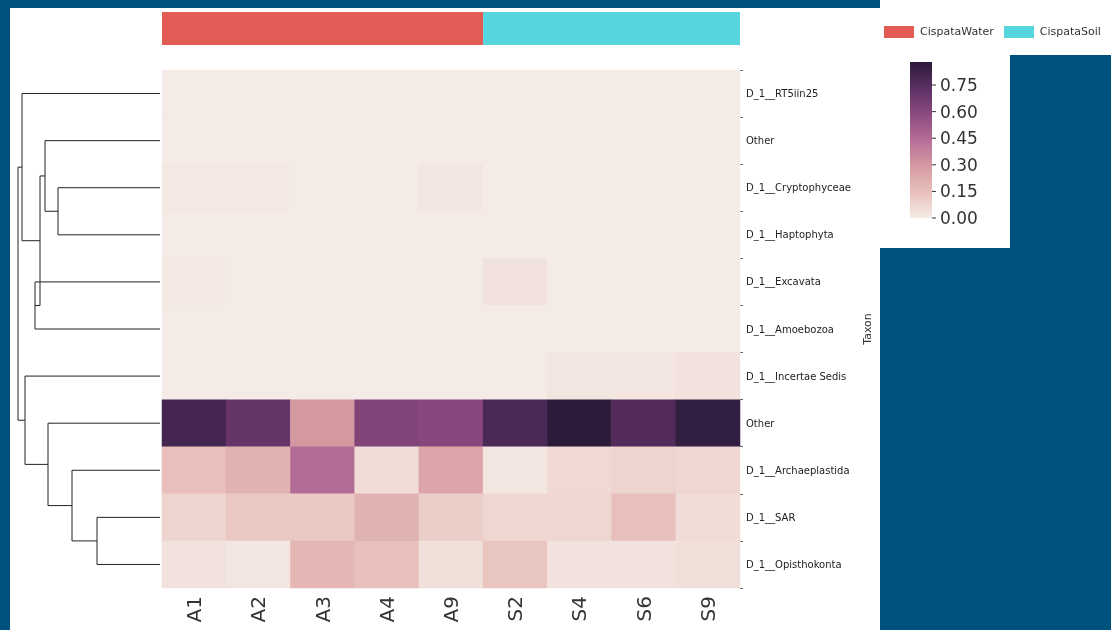 The image size is (1111, 630). I want to click on y-tick-label: D_1__RT5iin25, so click(782, 94).